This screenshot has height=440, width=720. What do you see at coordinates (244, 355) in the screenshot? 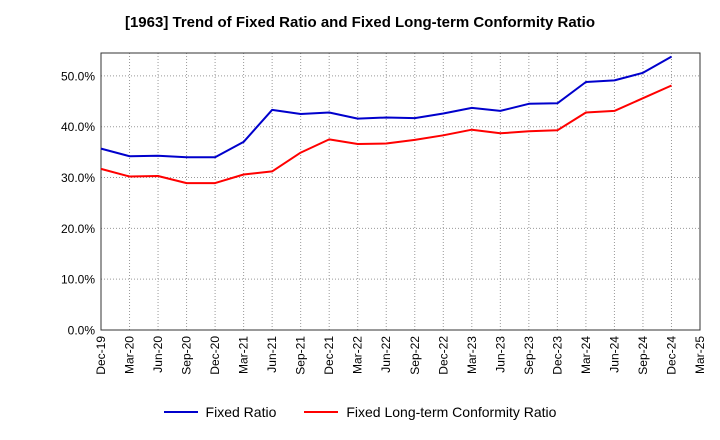
I see `x-tick-label: Mar-21` at bounding box center [244, 355].